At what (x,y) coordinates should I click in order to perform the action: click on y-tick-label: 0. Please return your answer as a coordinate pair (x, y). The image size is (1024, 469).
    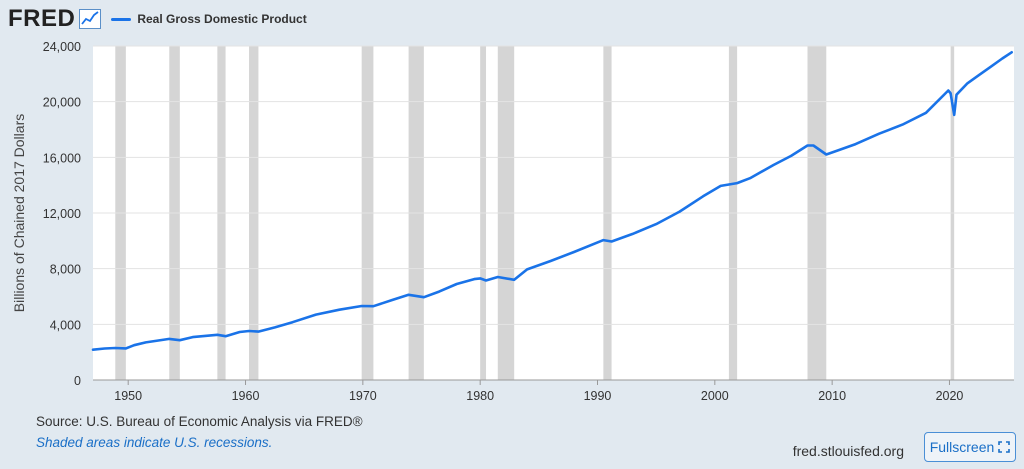
    Looking at the image, I should click on (77, 381).